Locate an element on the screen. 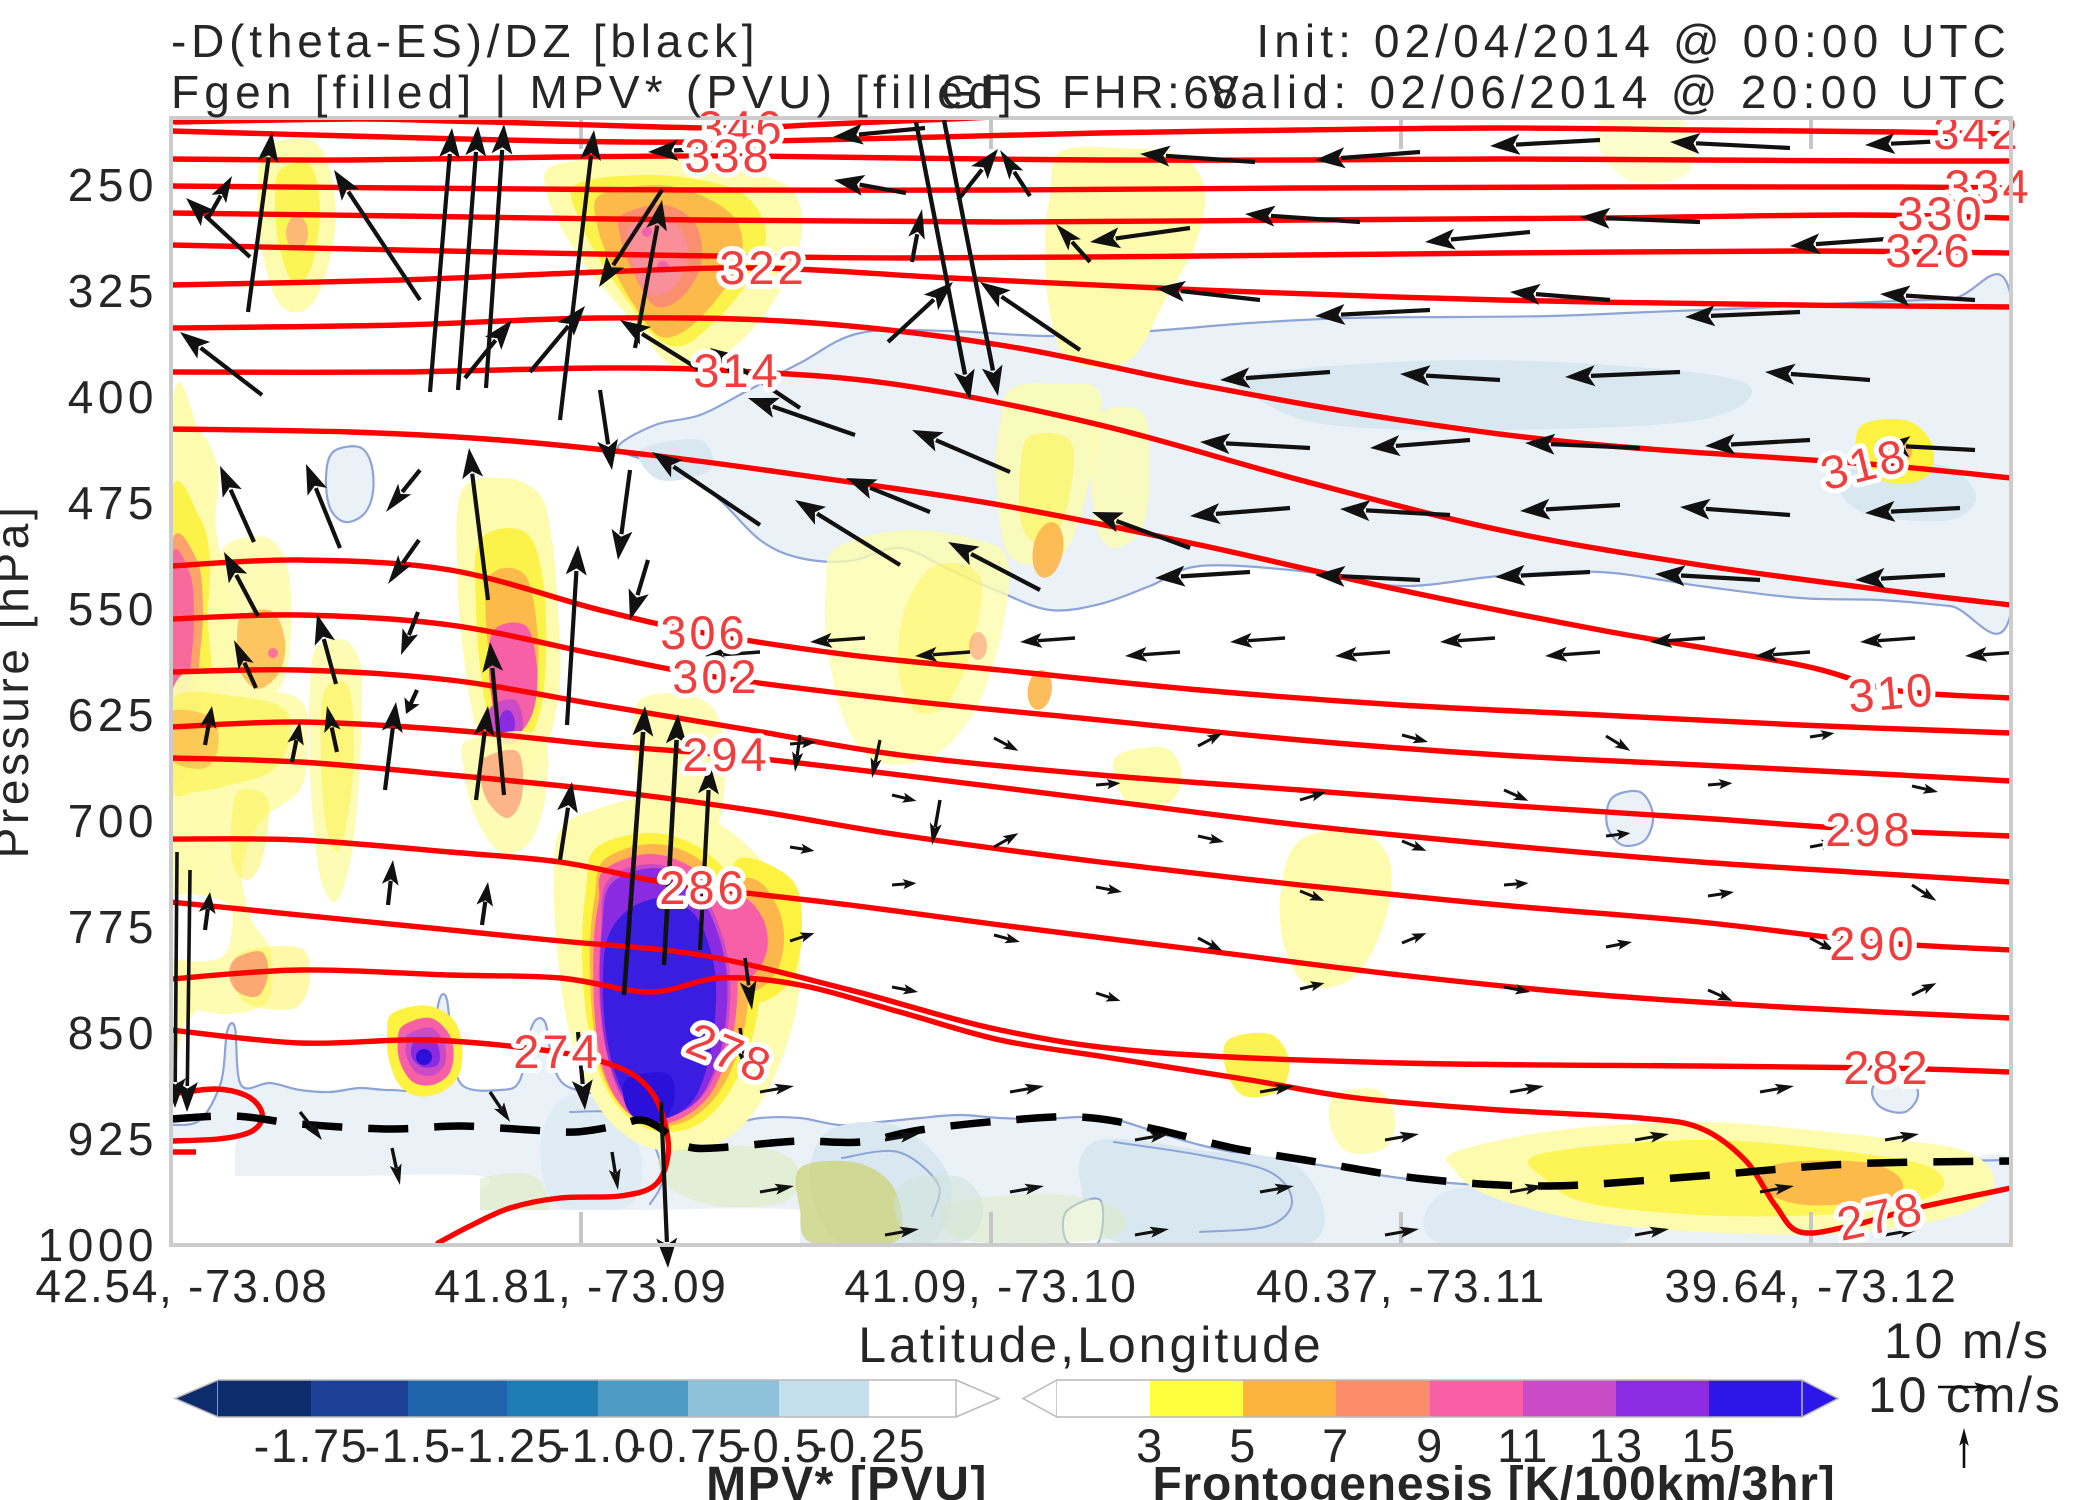  svg-text: 42.54, -73.08 is located at coordinates (181, 1286).